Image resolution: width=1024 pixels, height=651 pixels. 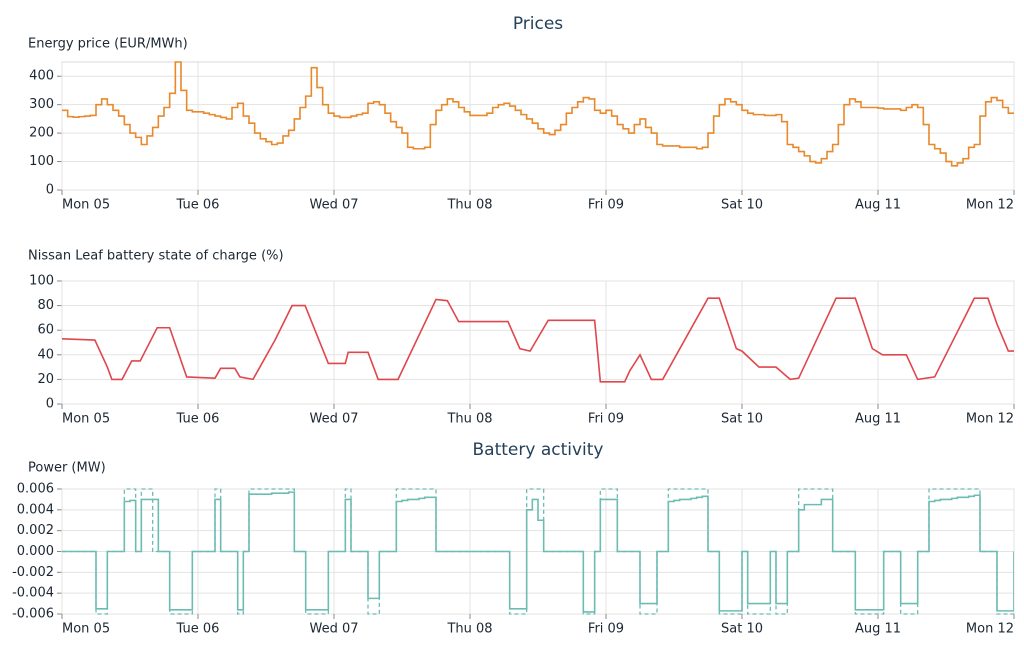 I want to click on data-line, so click(x=538, y=340).